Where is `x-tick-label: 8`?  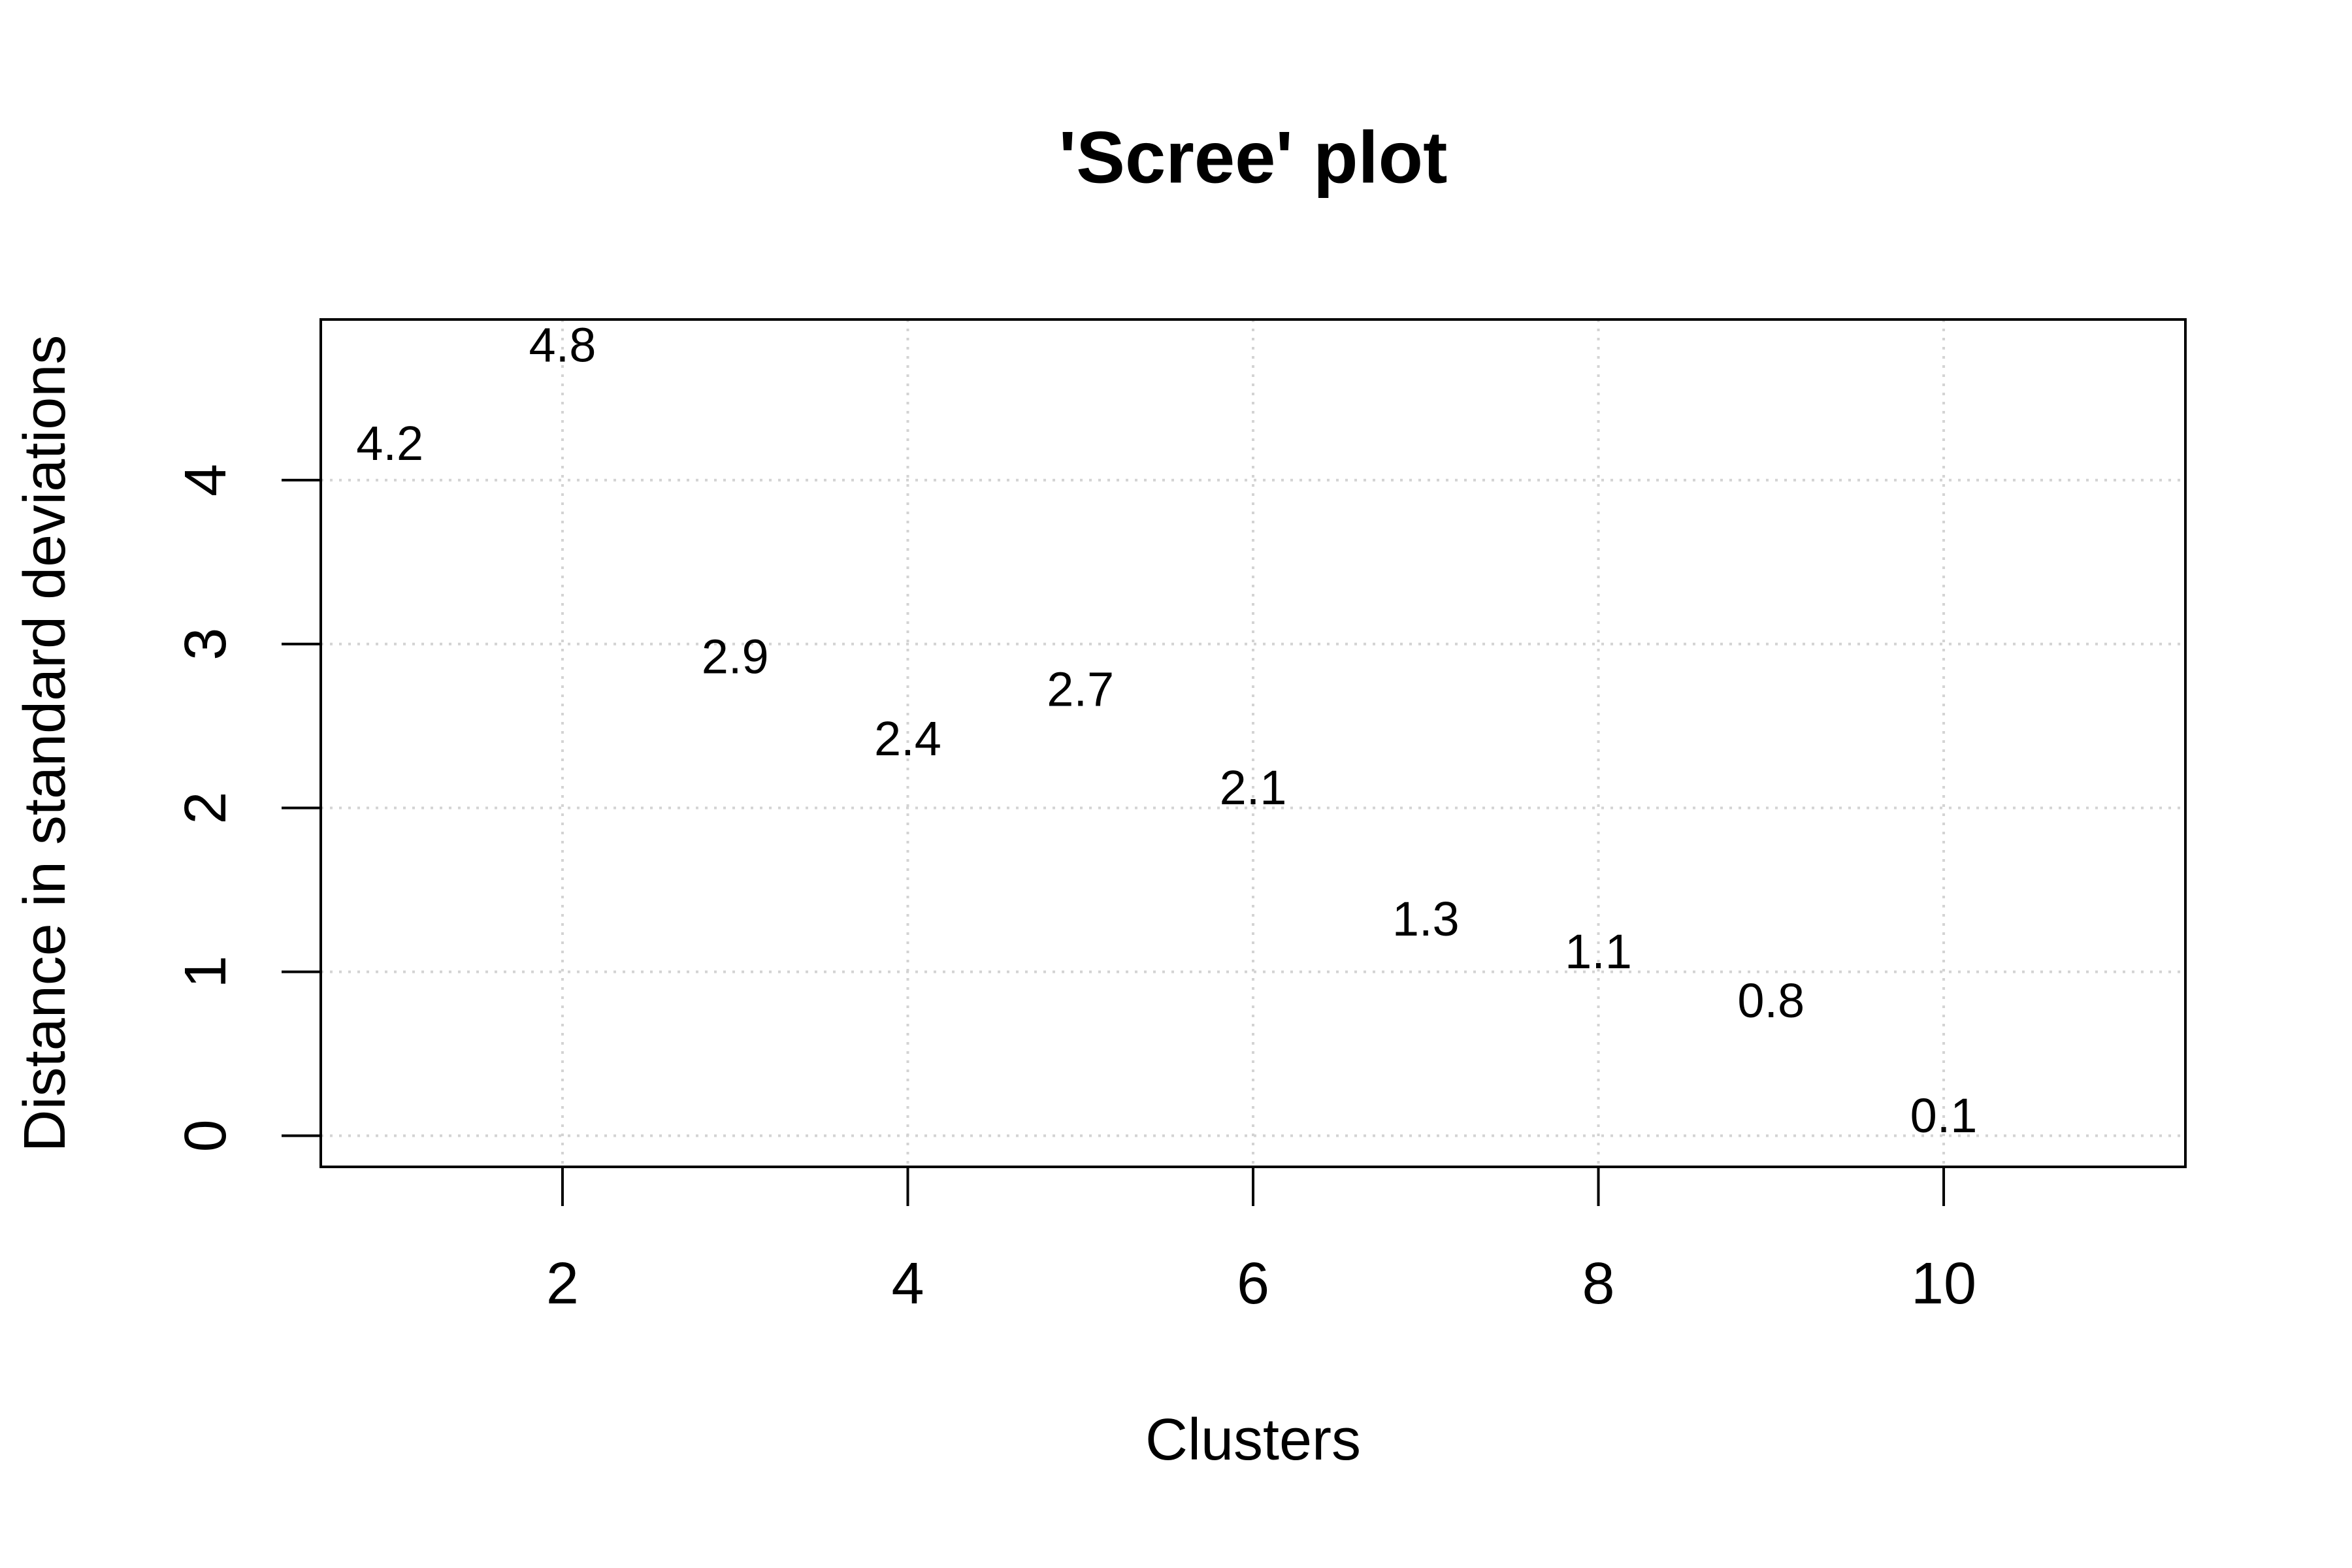 x-tick-label: 8 is located at coordinates (1598, 1283).